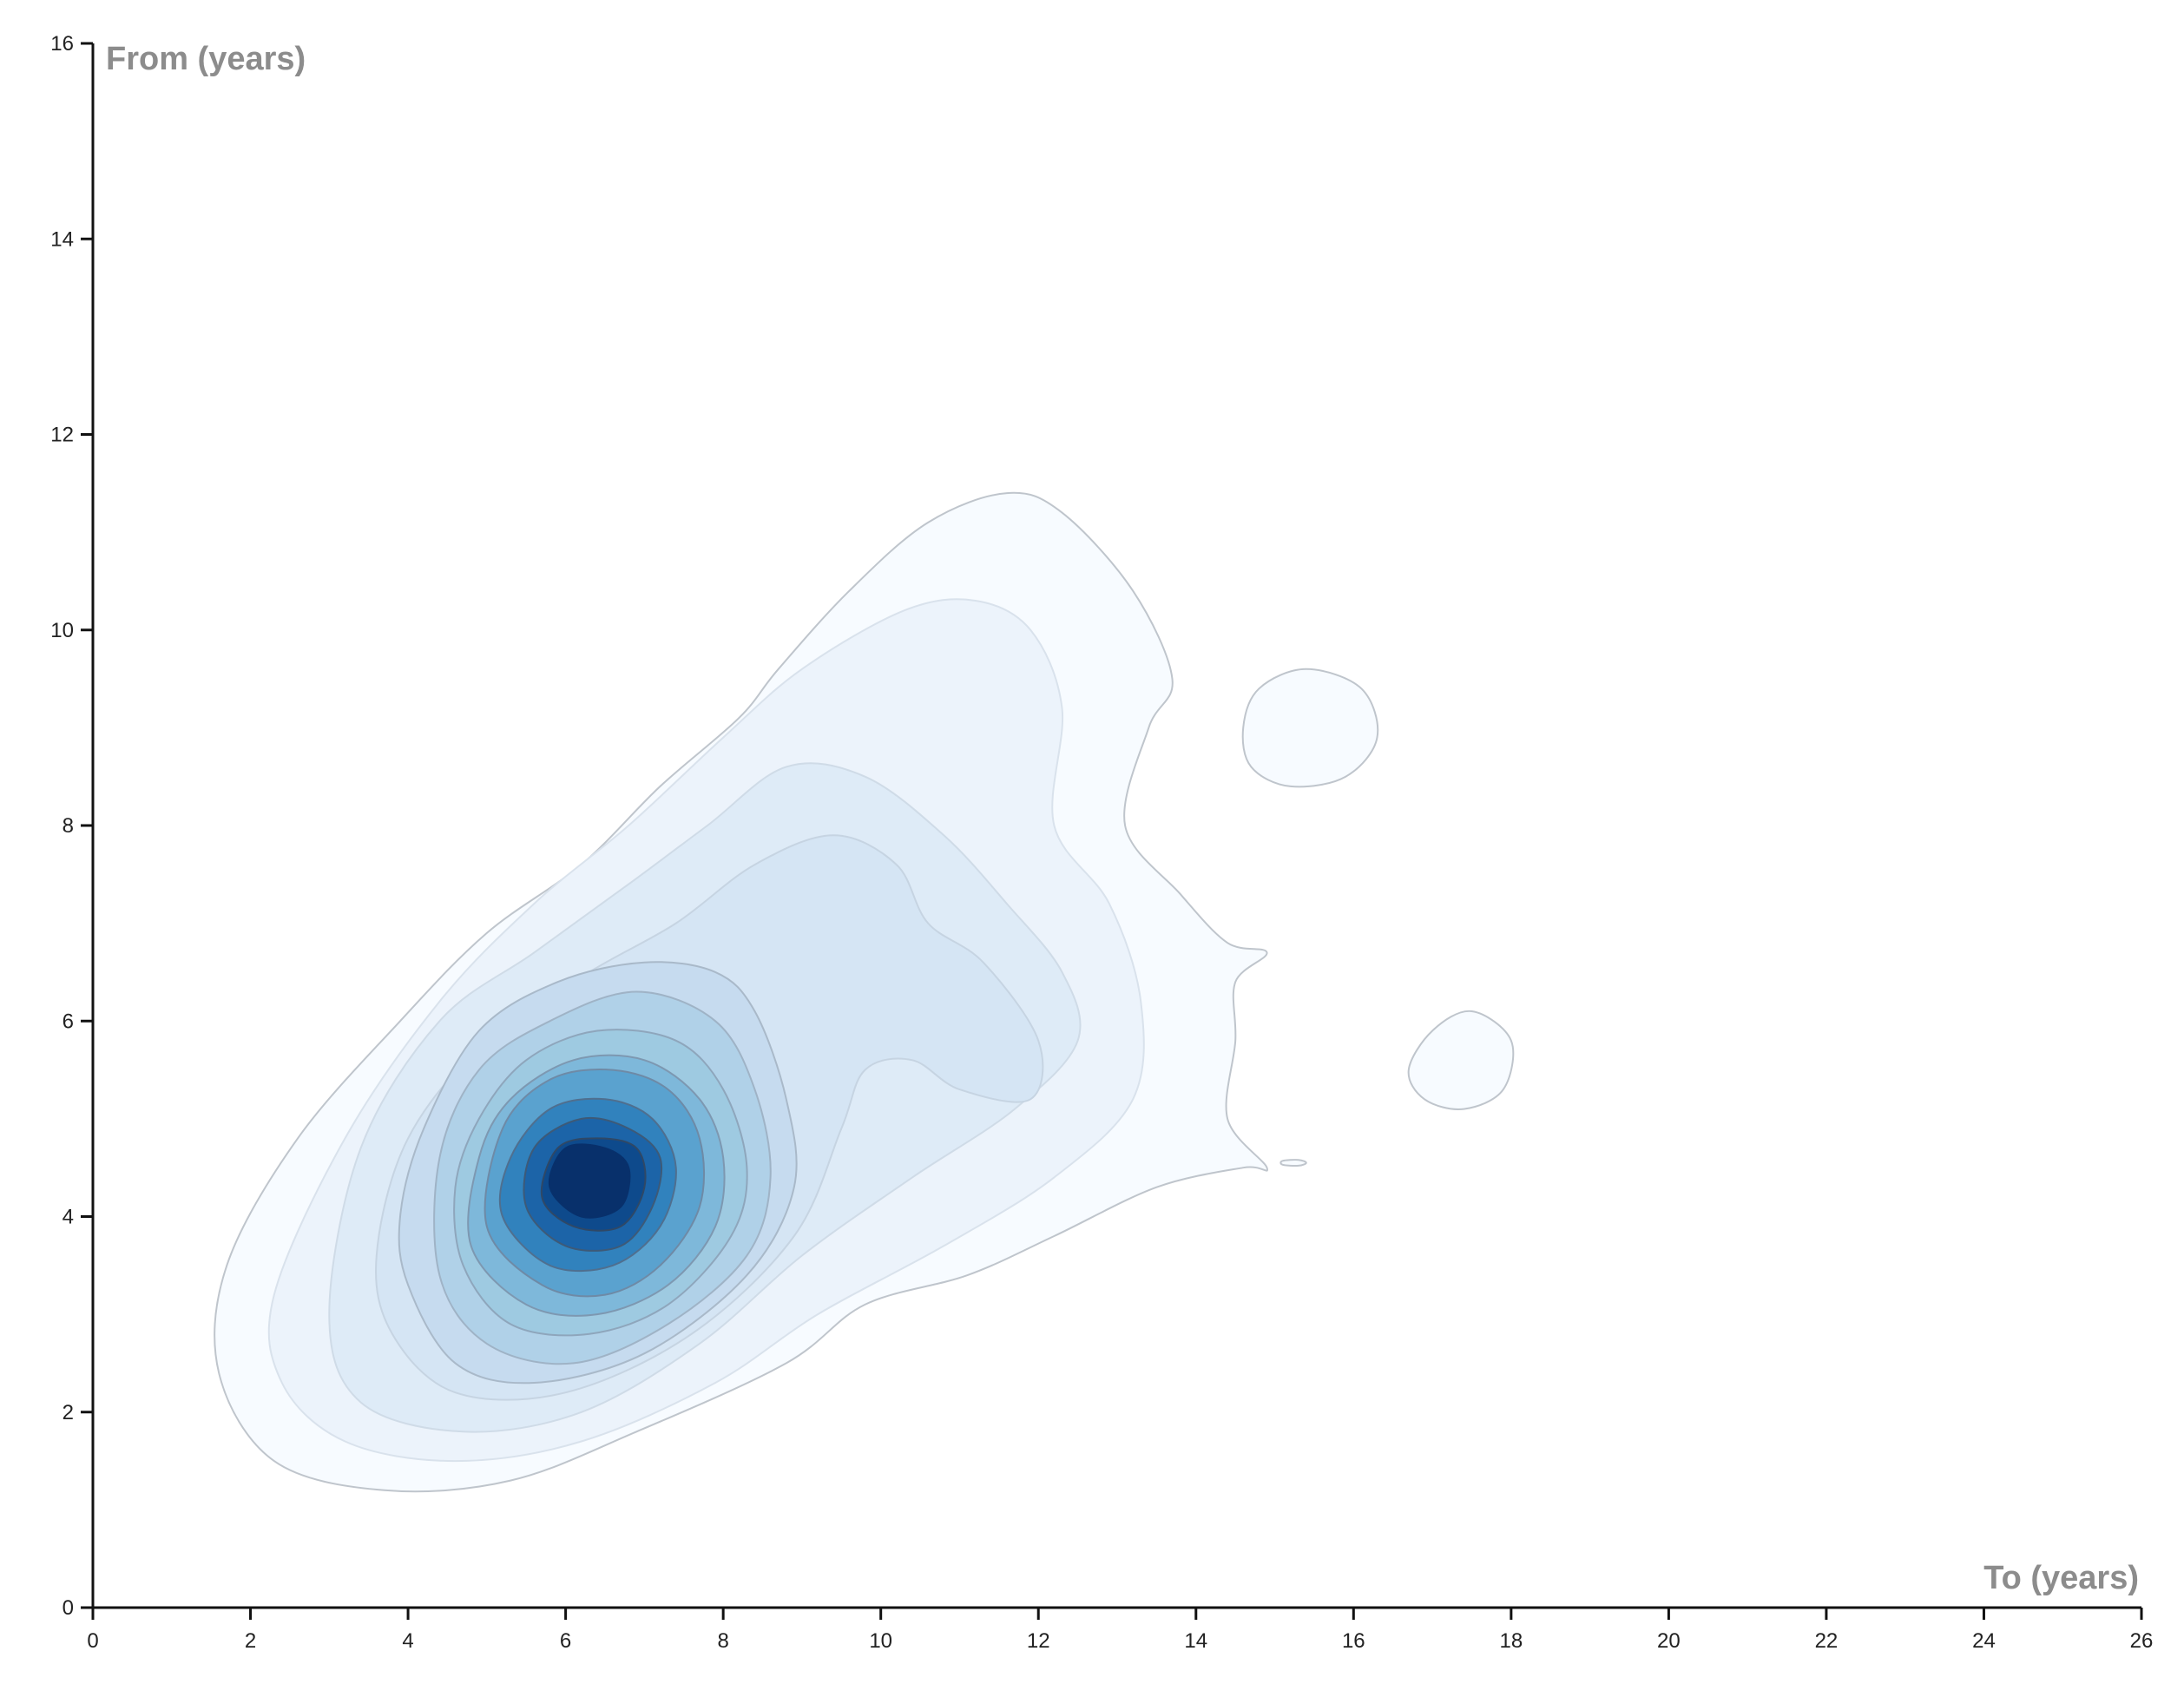 This screenshot has width=2184, height=1684. I want to click on y-tick-label: 6, so click(68, 1022).